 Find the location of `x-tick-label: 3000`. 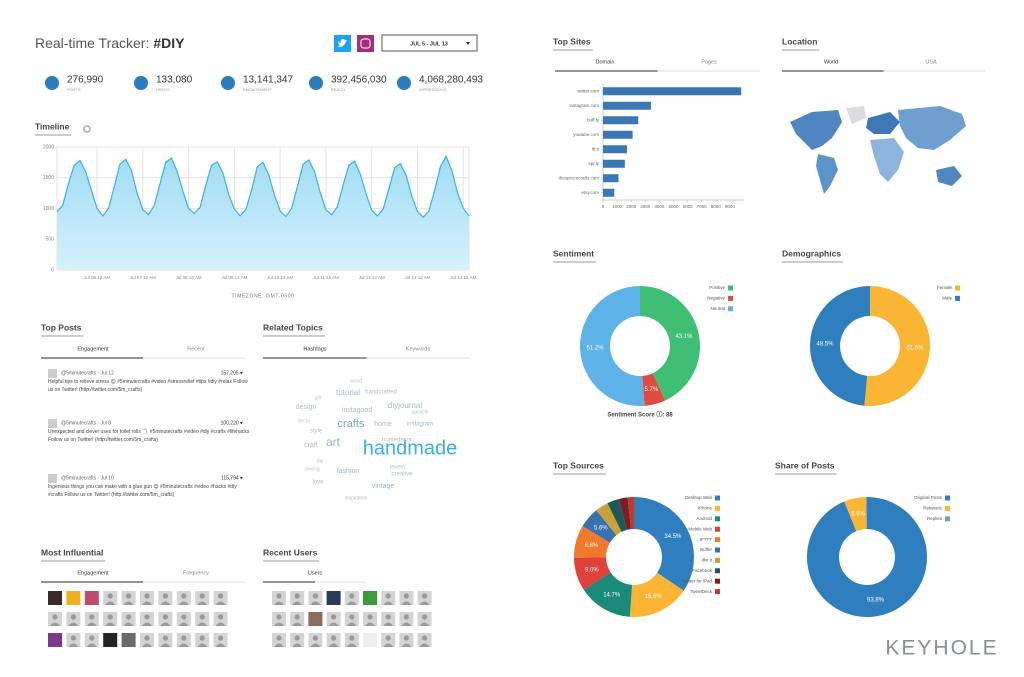

x-tick-label: 3000 is located at coordinates (645, 206).